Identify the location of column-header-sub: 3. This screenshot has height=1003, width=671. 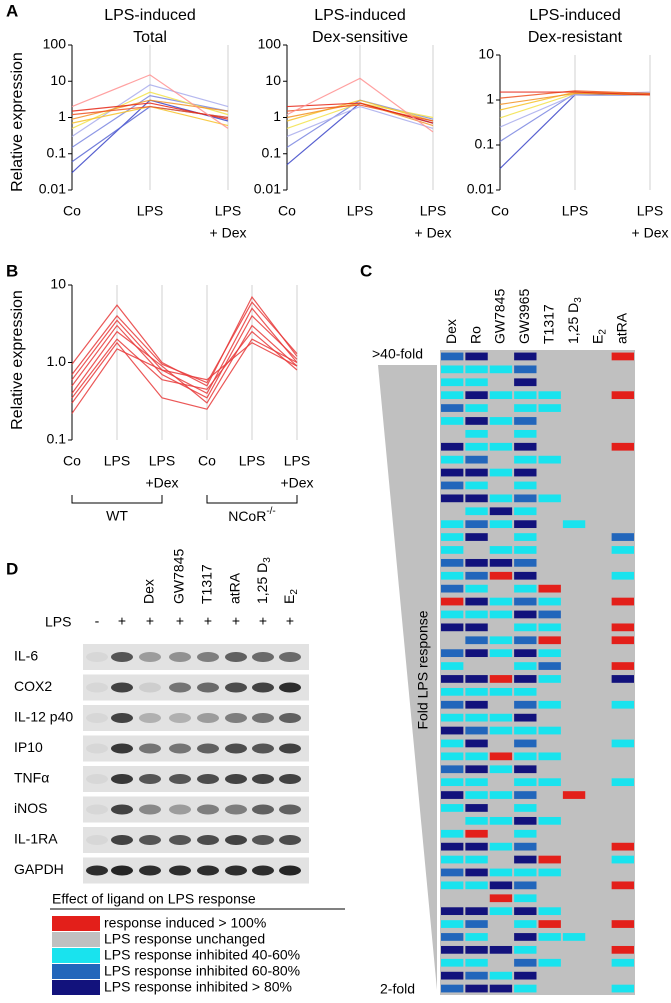
(578, 300).